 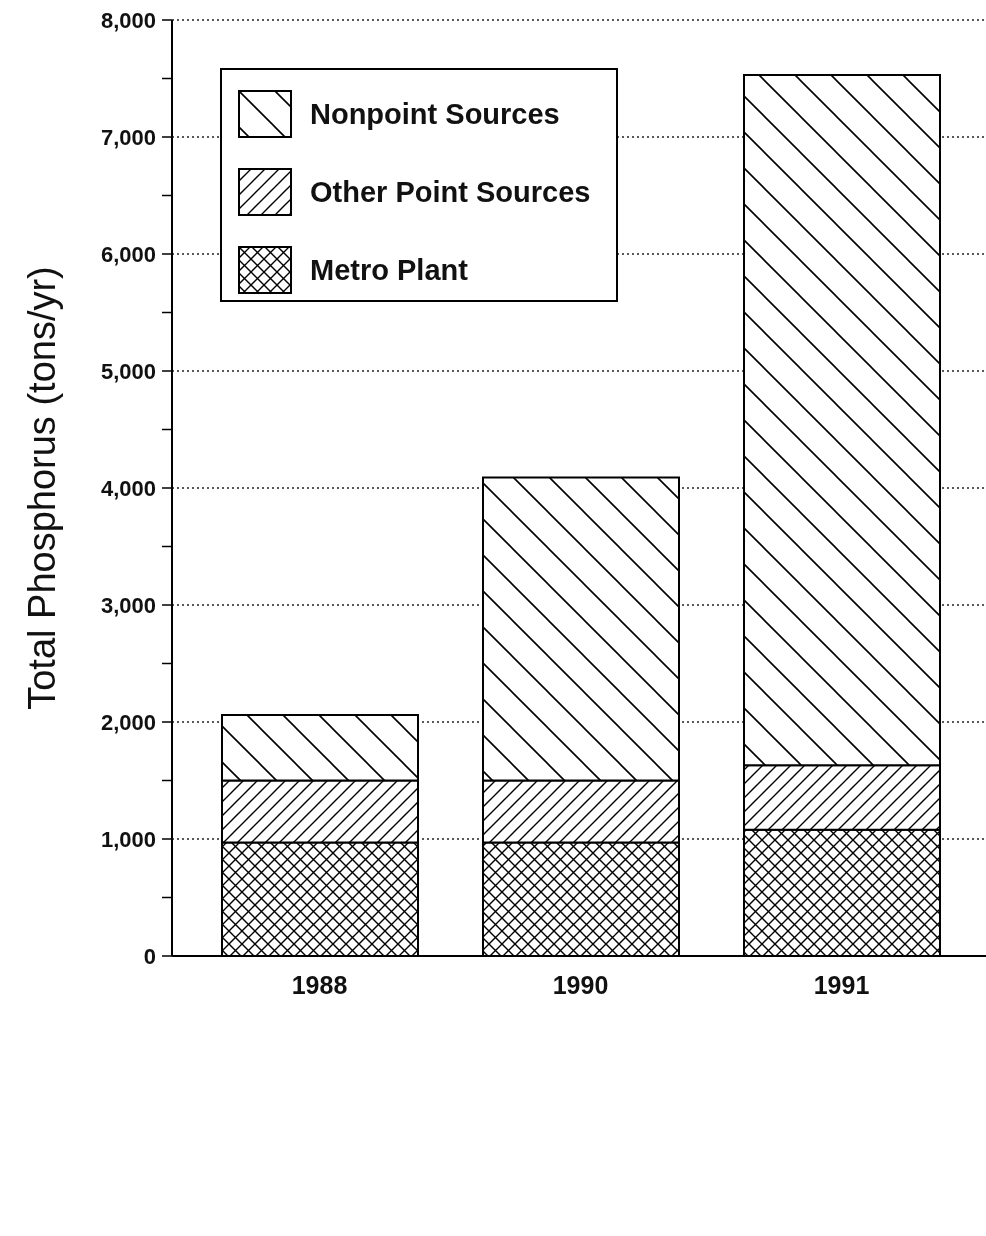 What do you see at coordinates (319, 984) in the screenshot?
I see `x-tick-label: 1988` at bounding box center [319, 984].